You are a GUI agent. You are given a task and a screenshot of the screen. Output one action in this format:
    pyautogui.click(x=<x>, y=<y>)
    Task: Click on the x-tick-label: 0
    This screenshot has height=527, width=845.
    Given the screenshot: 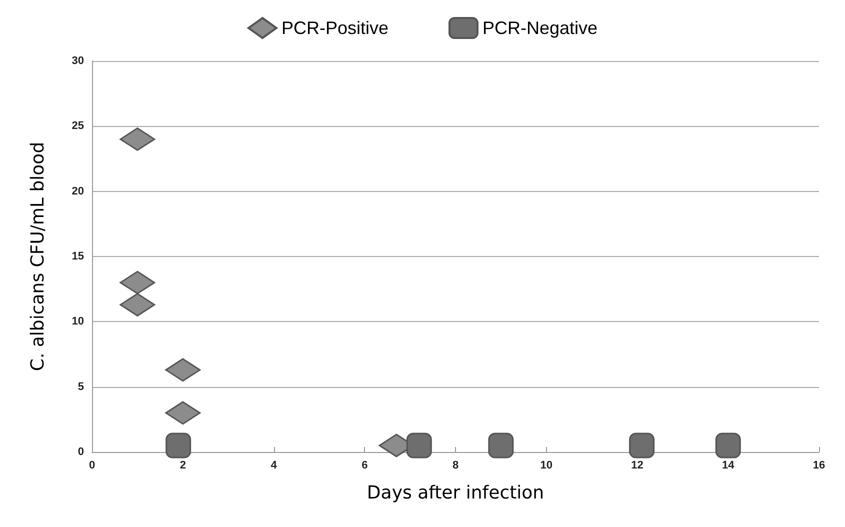 What is the action you would take?
    pyautogui.click(x=92, y=466)
    